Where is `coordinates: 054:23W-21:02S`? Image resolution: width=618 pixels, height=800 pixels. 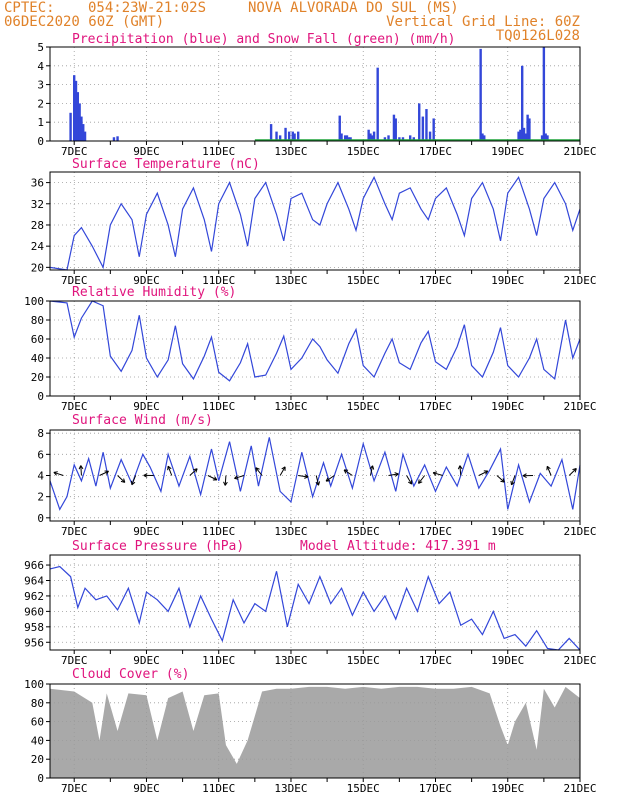
coordinates: 054:23W-21:02S is located at coordinates (147, 8).